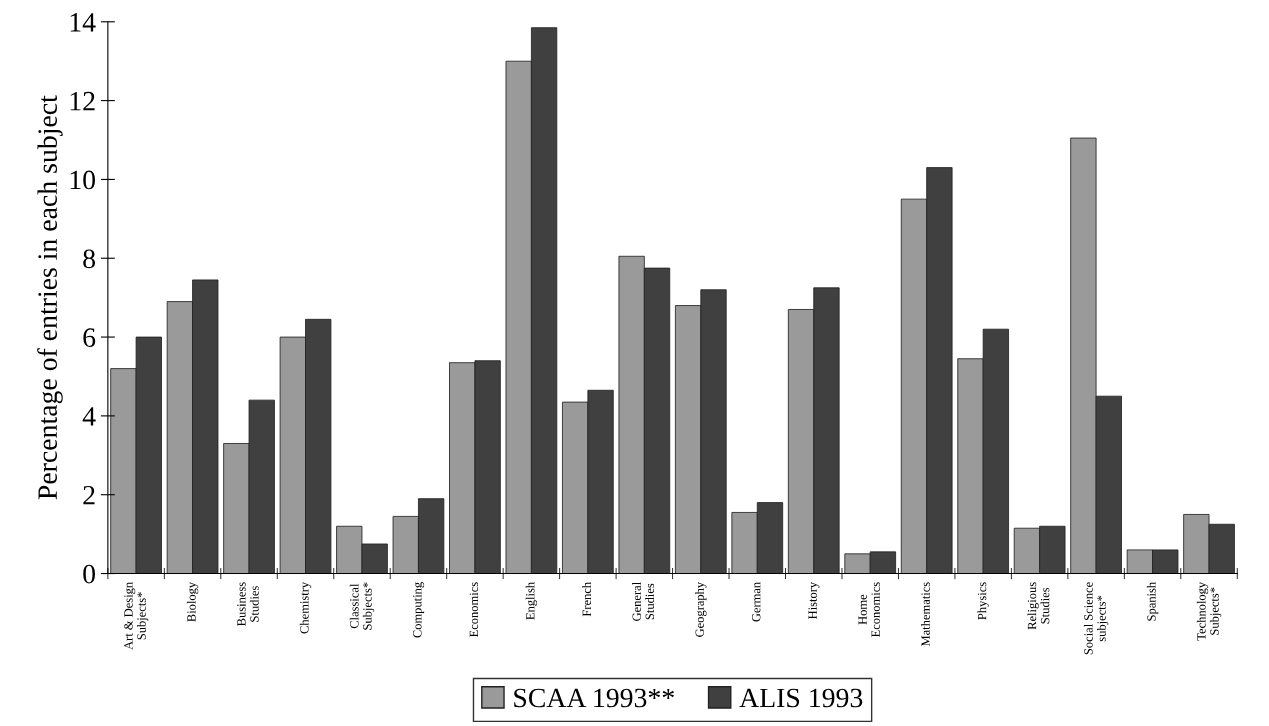  What do you see at coordinates (89, 574) in the screenshot?
I see `y-tick-label: 0` at bounding box center [89, 574].